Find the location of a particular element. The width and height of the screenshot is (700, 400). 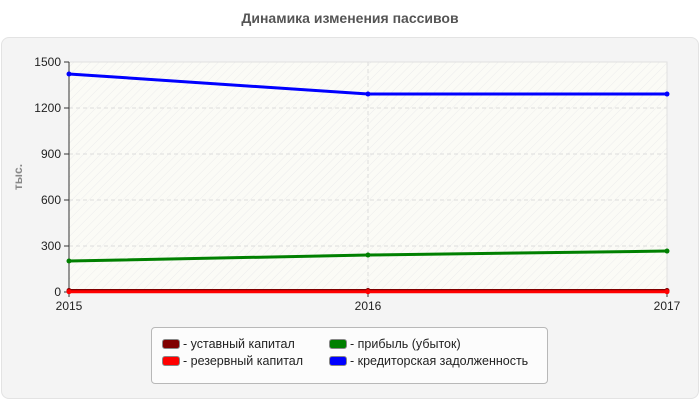

y-tick-label: 1500 is located at coordinates (47, 62).